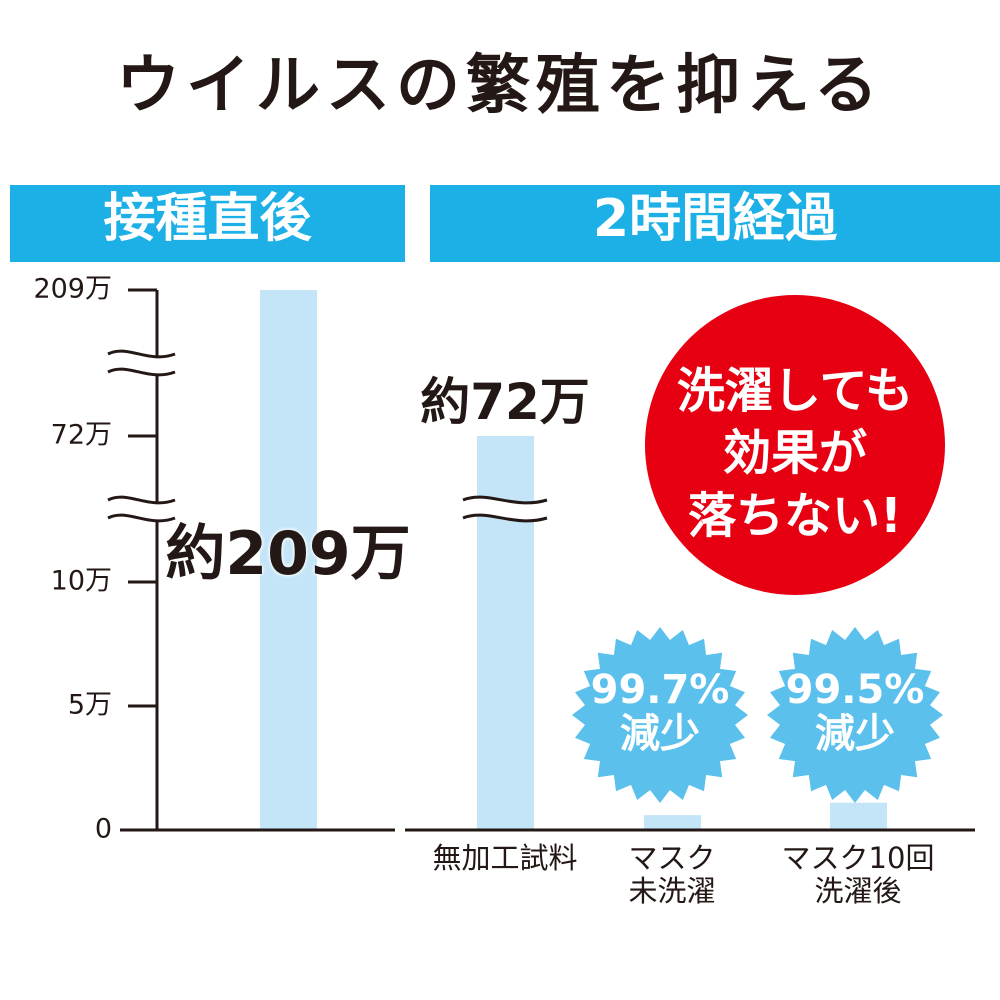  I want to click on x-tick-label: マスク 未洗濯, so click(672, 875).